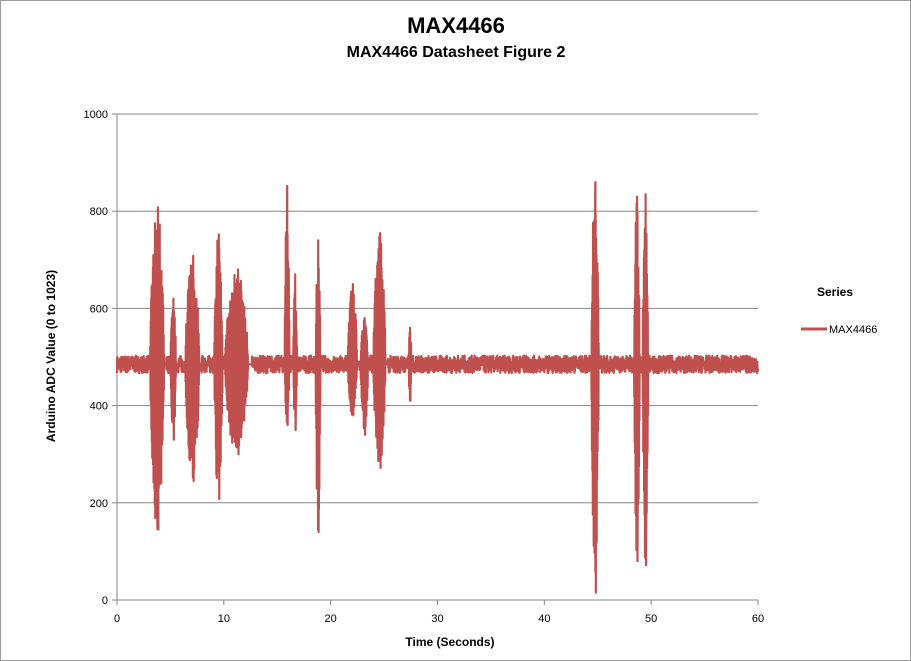  What do you see at coordinates (449, 642) in the screenshot?
I see `x-axis-title: Time (Seconds)` at bounding box center [449, 642].